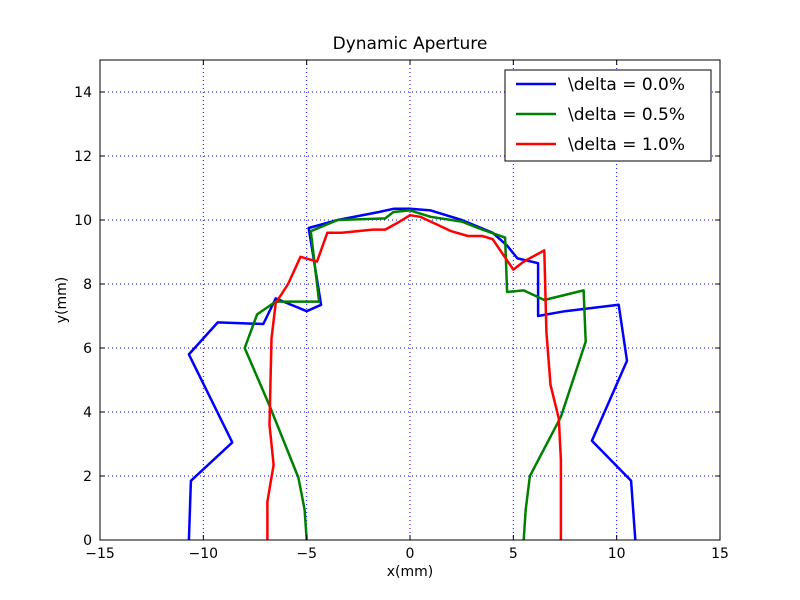 This screenshot has height=600, width=800. I want to click on x-tick-label: 5, so click(513, 554).